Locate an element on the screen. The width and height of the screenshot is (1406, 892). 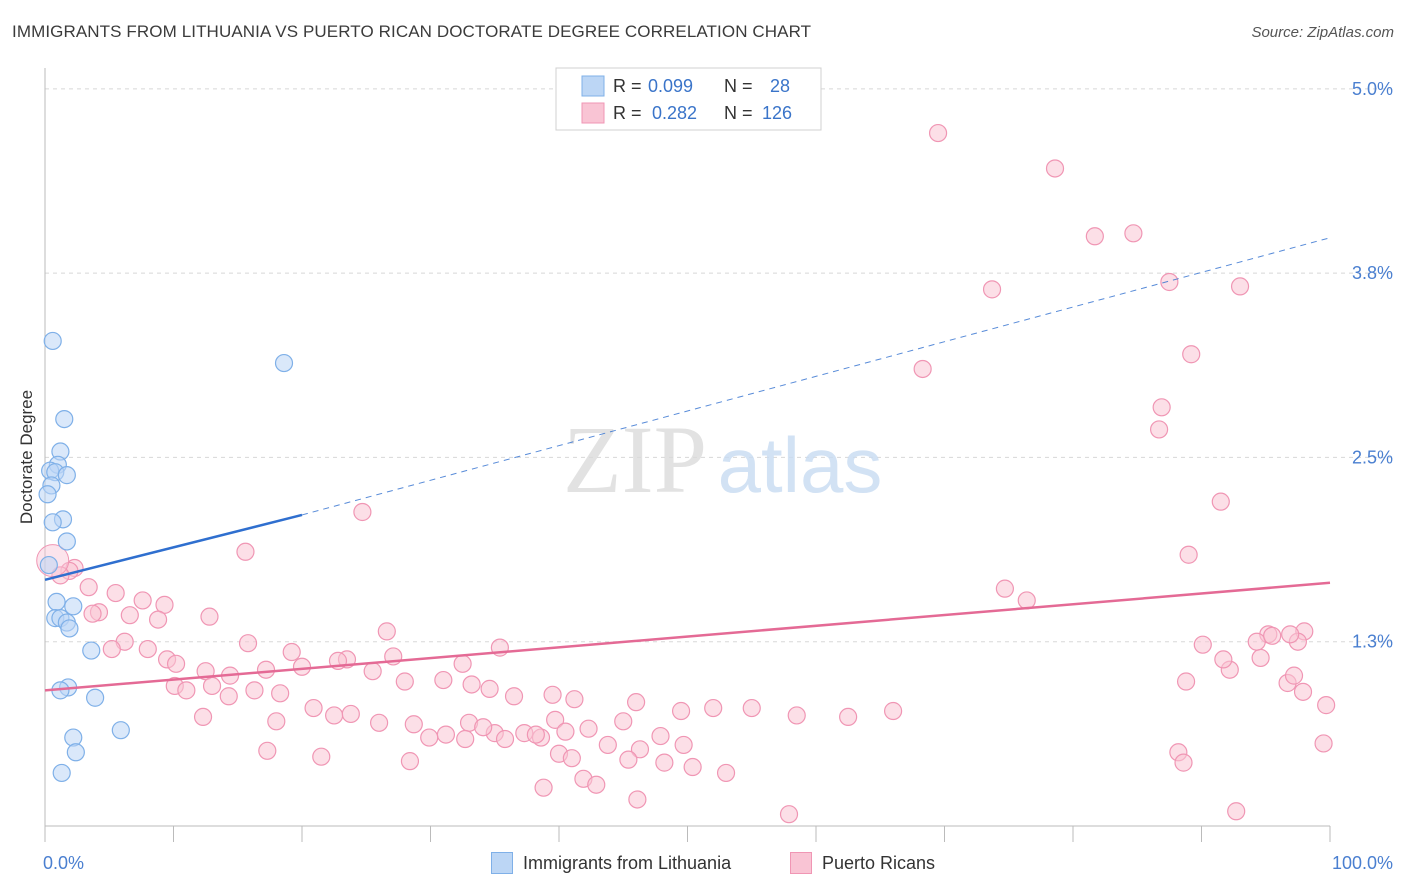
legend-r-label-1: R = is located at coordinates (627, 86).